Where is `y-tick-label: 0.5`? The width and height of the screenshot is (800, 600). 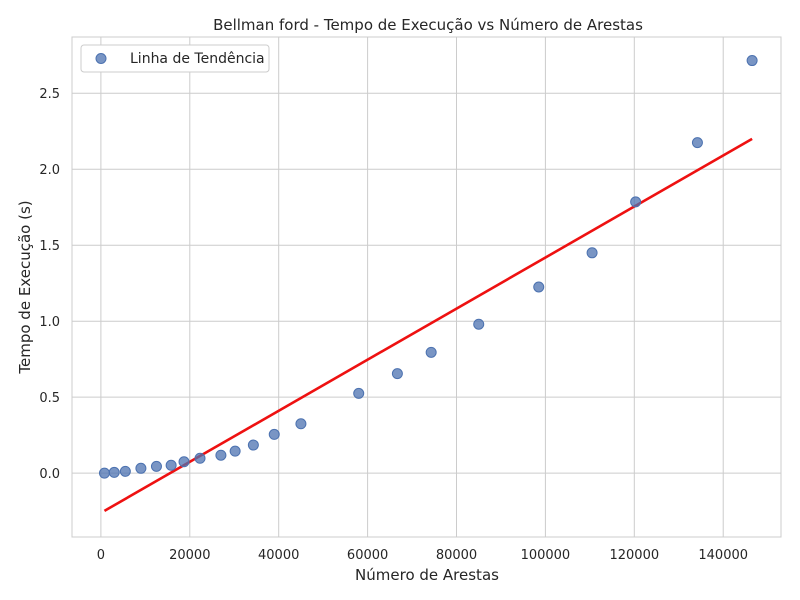
y-tick-label: 0.5 is located at coordinates (49, 398).